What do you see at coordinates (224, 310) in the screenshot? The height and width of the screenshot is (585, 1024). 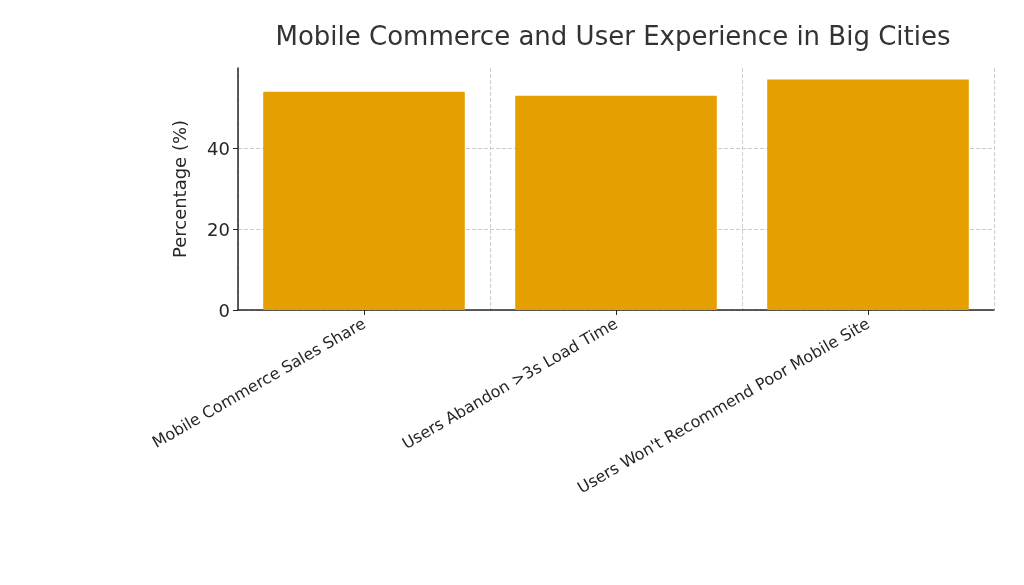 I see `y-tick-label: 0` at bounding box center [224, 310].